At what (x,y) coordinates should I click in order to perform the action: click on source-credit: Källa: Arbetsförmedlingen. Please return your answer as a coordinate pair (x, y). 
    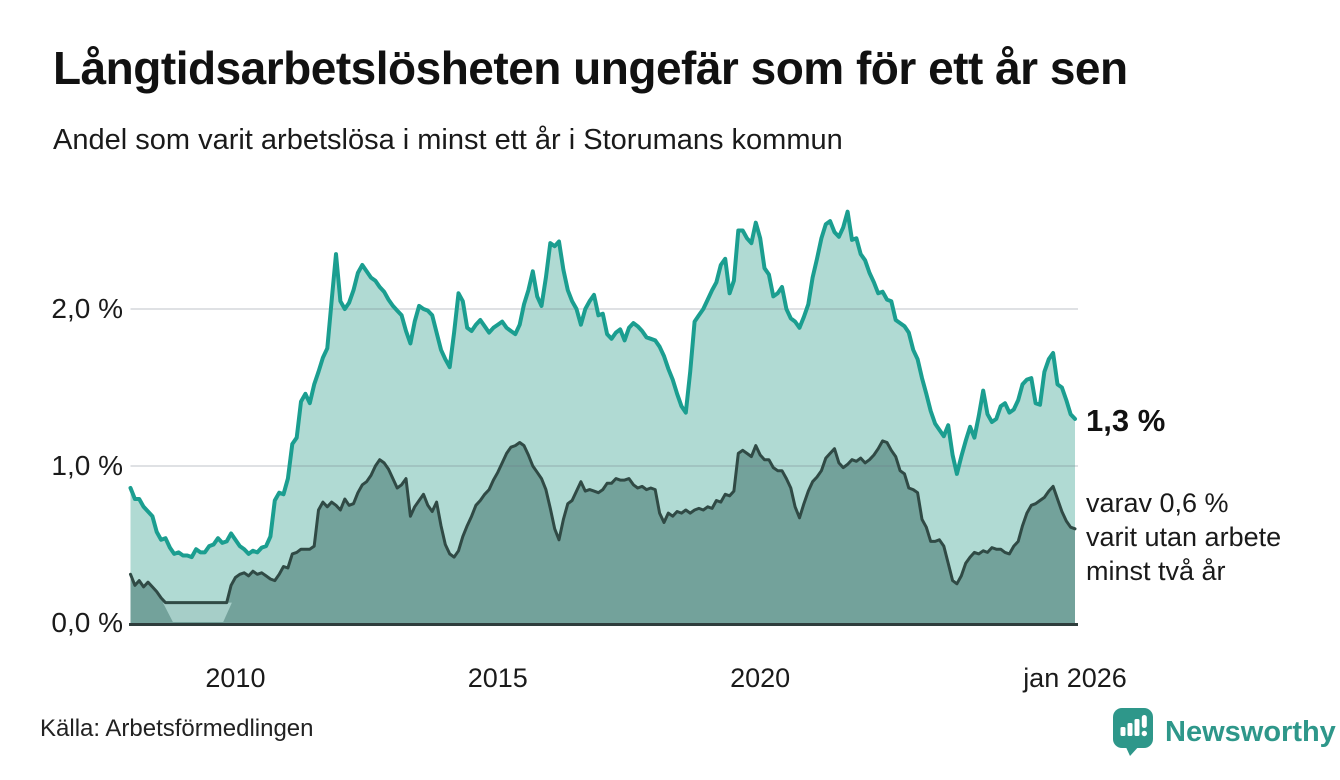
    Looking at the image, I should click on (177, 728).